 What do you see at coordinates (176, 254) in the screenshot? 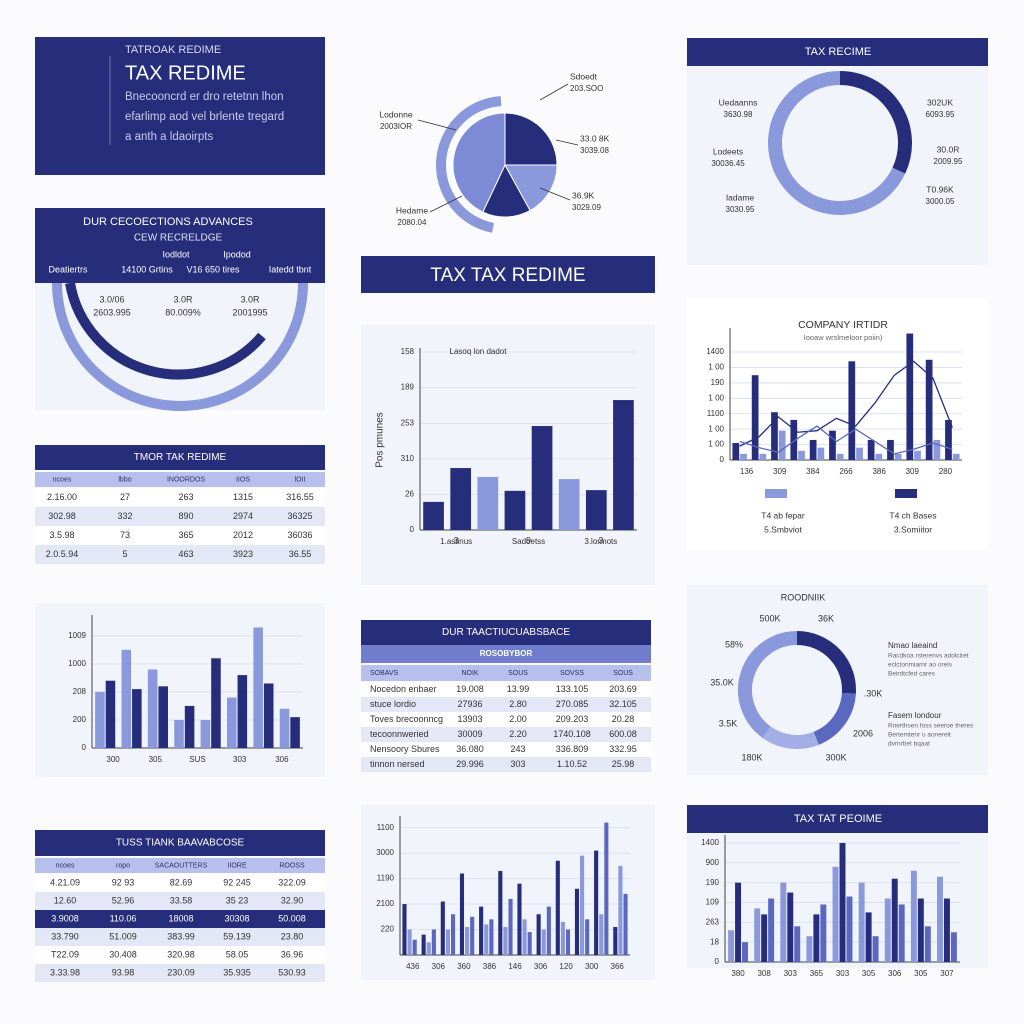
I see `header-text: Iodldot` at bounding box center [176, 254].